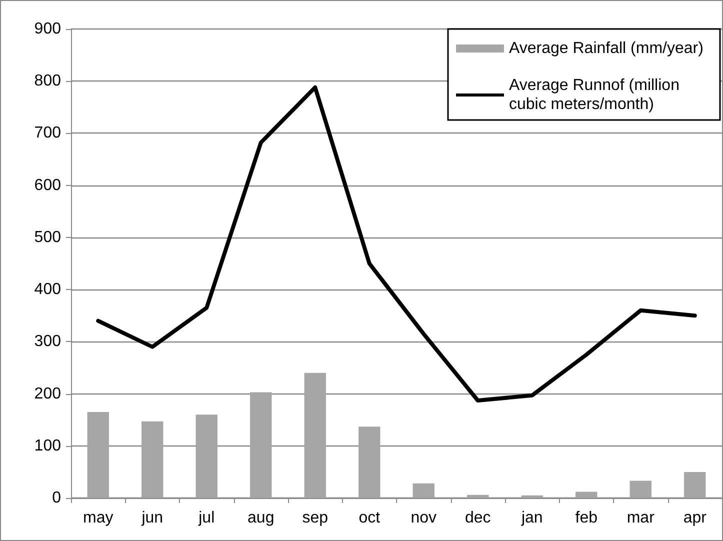 This screenshot has height=541, width=723. I want to click on y-tick-label: 400, so click(48, 289).